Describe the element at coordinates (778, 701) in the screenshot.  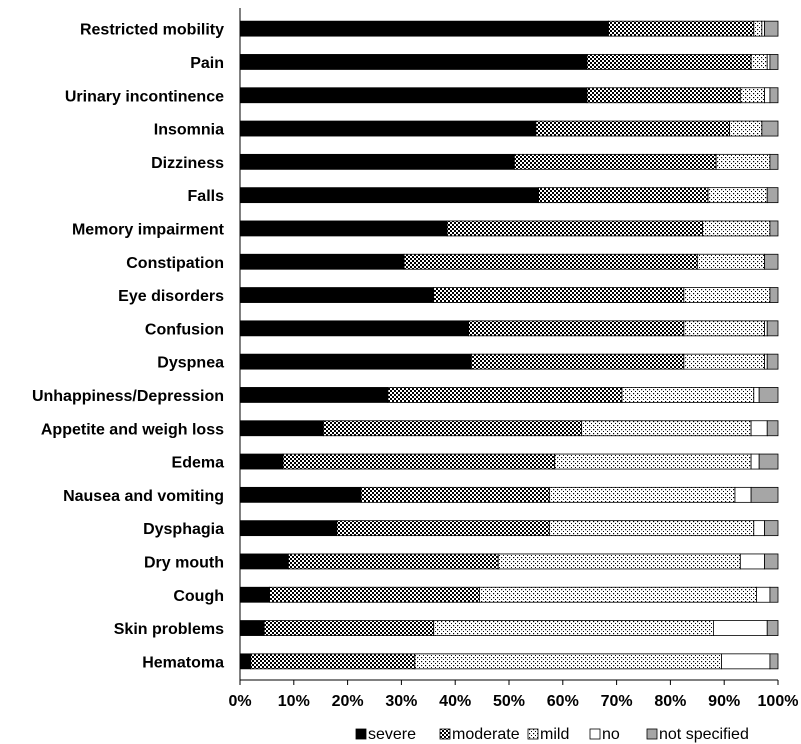
I see `x-tick-label: 100%` at that location.